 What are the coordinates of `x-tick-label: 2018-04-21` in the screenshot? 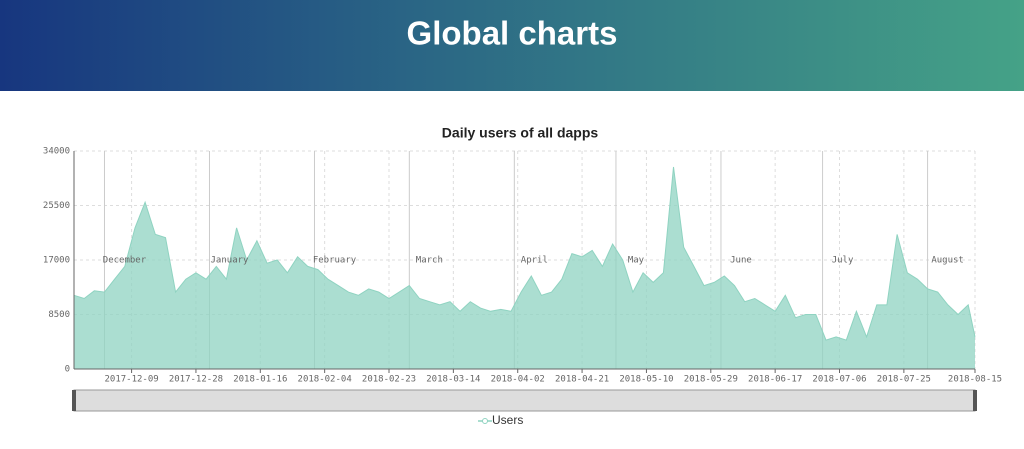 It's located at (582, 380).